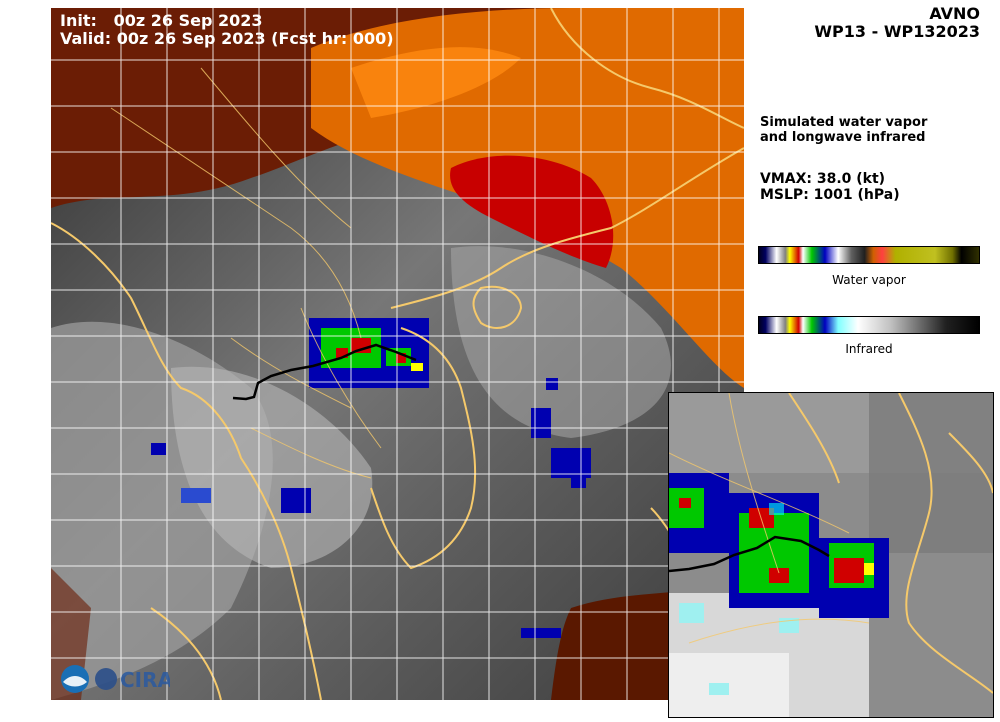  I want to click on water-vapor-colorbar-label: Water vapor, so click(869, 280).